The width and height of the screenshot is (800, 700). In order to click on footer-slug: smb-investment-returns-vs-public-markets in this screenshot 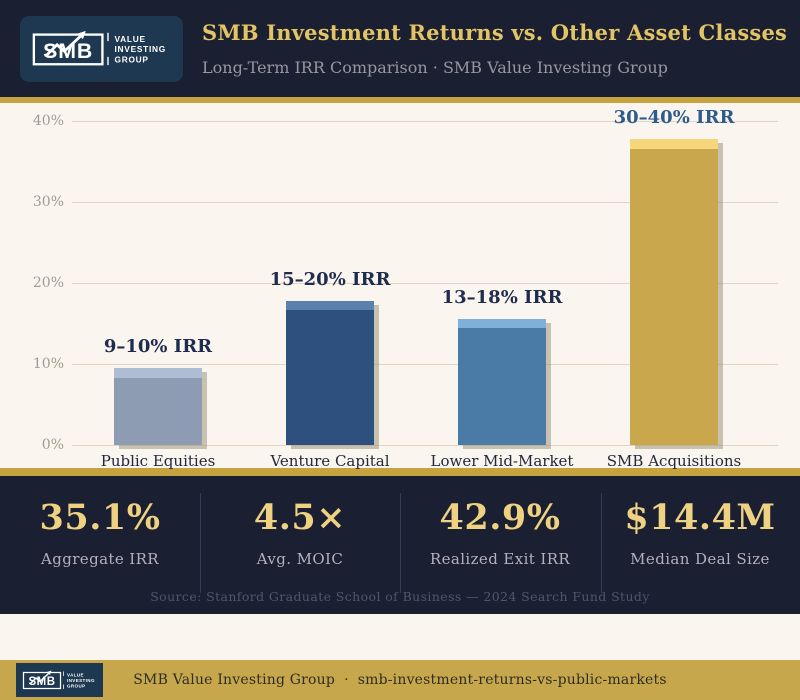, I will do `click(512, 680)`.